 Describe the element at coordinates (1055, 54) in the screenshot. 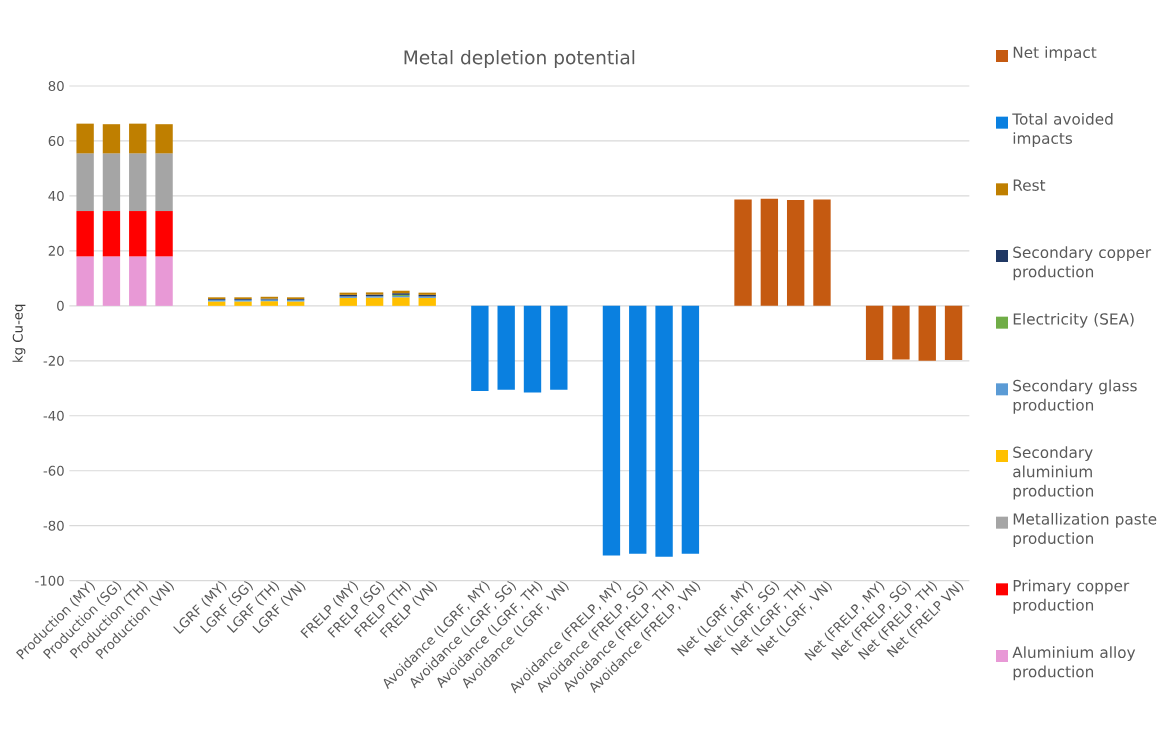

I see `legend-label: Net impact` at that location.